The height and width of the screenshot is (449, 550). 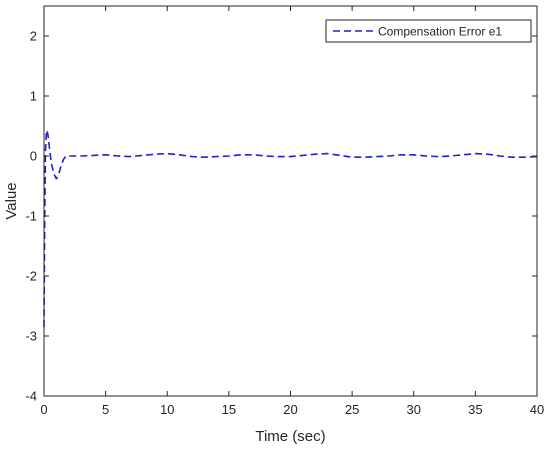 What do you see at coordinates (33, 156) in the screenshot?
I see `y-tick-label: 0` at bounding box center [33, 156].